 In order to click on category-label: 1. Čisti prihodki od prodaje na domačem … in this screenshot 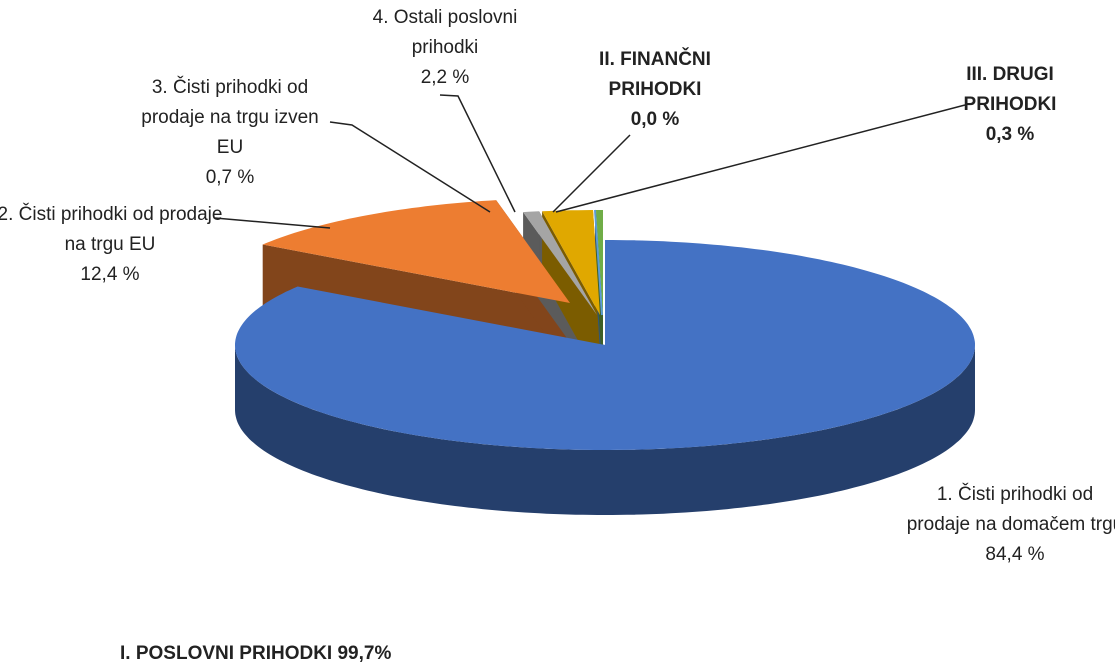, I will do `click(1010, 509)`.